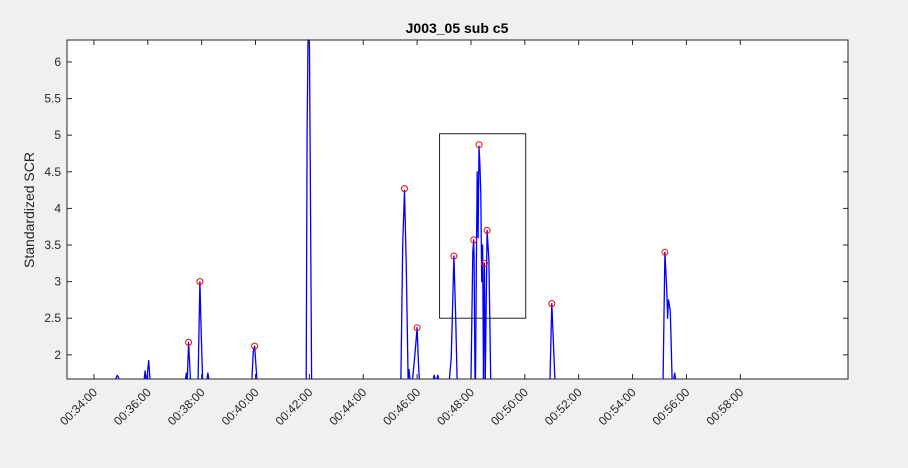  I want to click on x-tick-label: 00:34:00, so click(78, 406).